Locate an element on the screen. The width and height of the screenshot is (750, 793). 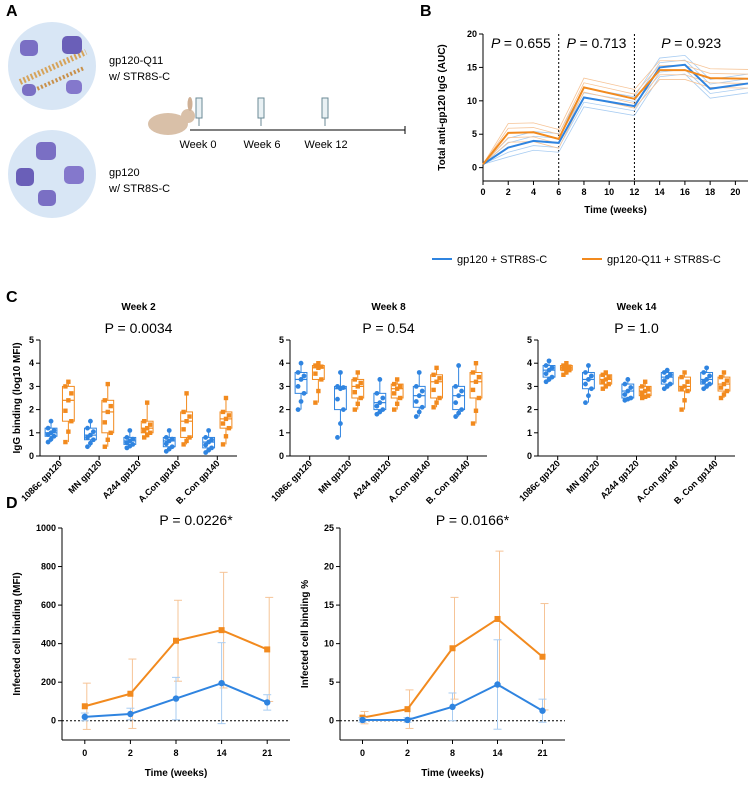
nanofiber-circle is located at coordinates (52, 66).